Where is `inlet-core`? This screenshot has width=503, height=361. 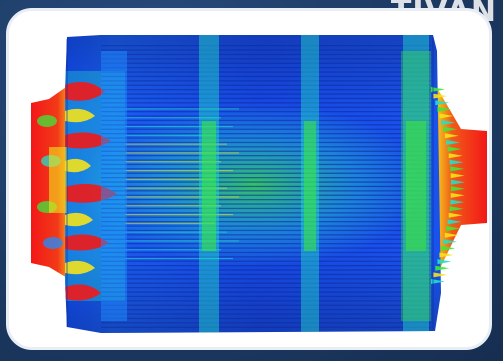 inlet-core is located at coordinates (58, 180).